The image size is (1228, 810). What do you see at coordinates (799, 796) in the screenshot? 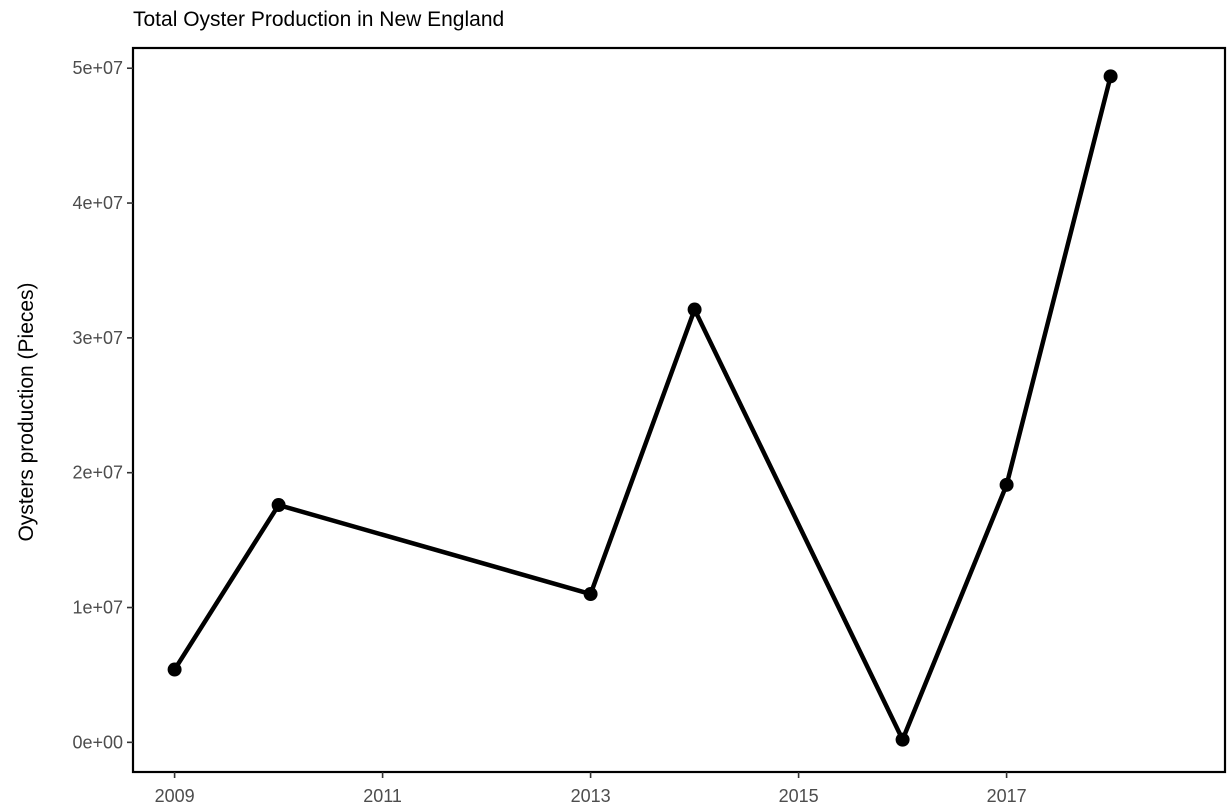
I see `x-tick-label: 2015` at bounding box center [799, 796].